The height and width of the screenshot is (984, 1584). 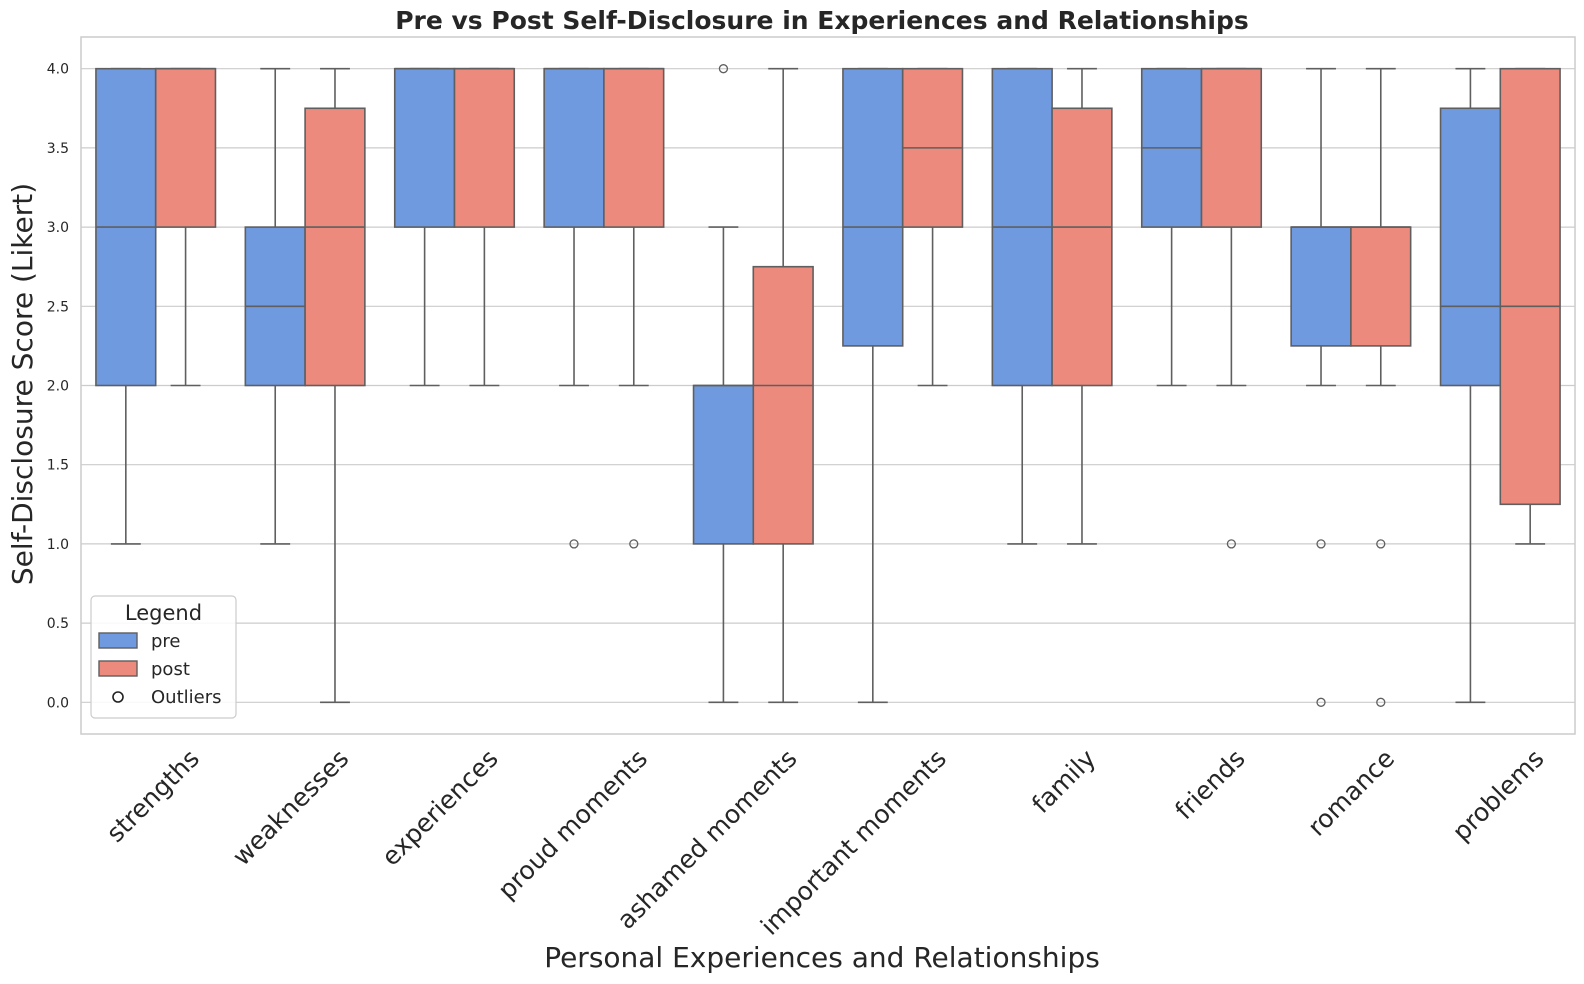 What do you see at coordinates (186, 697) in the screenshot?
I see `legend-label: Outliers` at bounding box center [186, 697].